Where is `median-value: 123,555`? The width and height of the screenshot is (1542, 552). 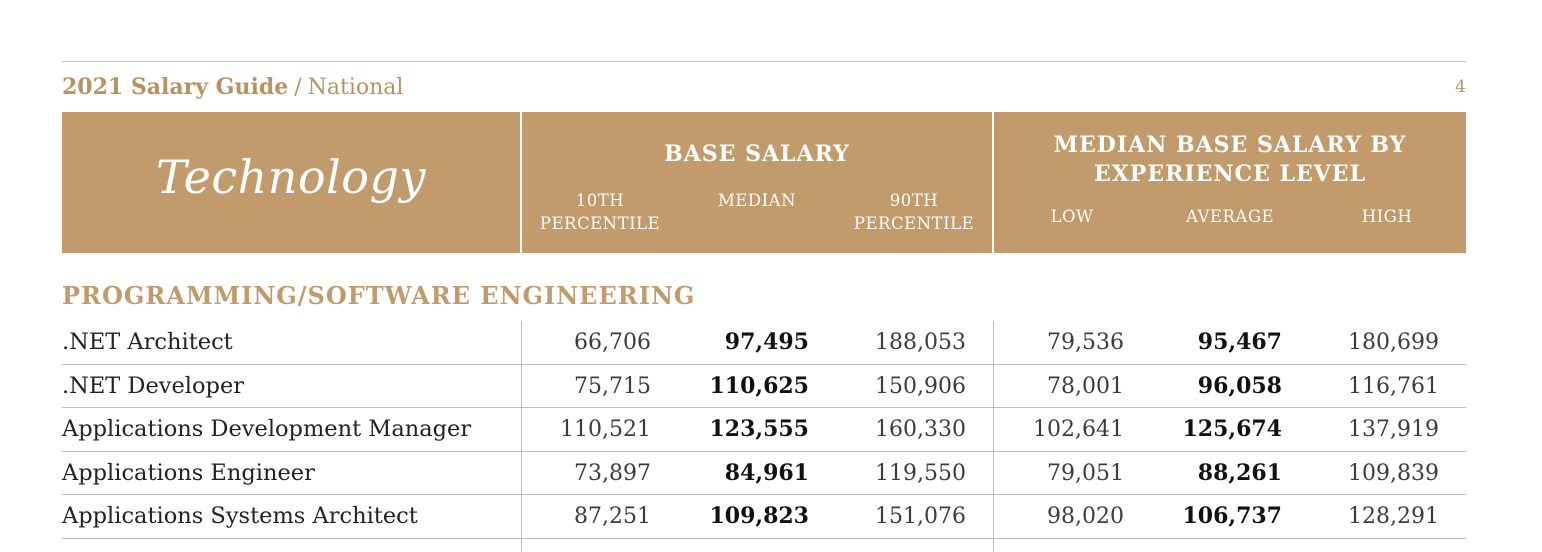
median-value: 123,555 is located at coordinates (759, 429).